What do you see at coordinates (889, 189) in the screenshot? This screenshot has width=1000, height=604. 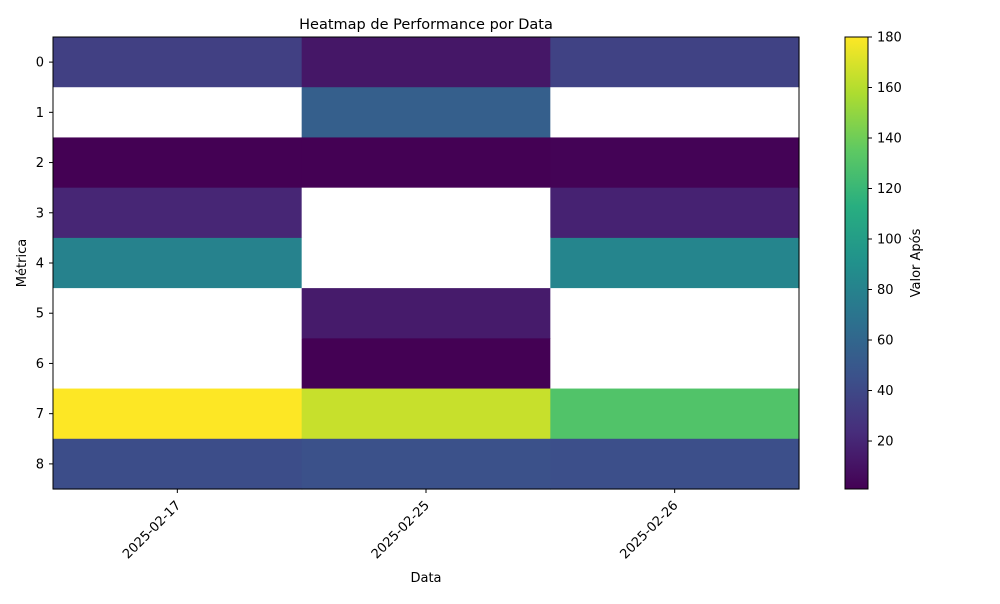 I see `colorbar-tick-label: 120` at bounding box center [889, 189].